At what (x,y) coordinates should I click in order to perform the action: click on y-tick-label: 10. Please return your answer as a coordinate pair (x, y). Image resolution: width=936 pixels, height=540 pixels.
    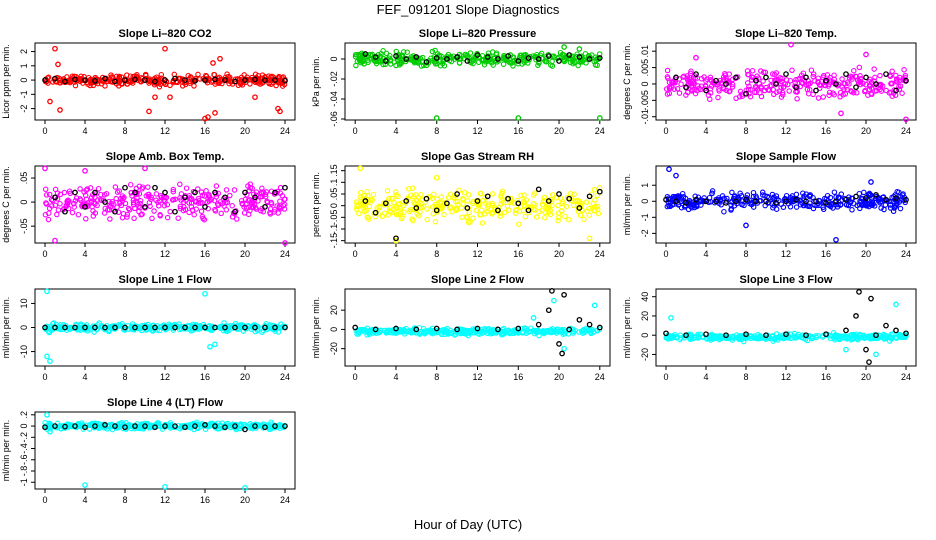
    Looking at the image, I should click on (24, 303).